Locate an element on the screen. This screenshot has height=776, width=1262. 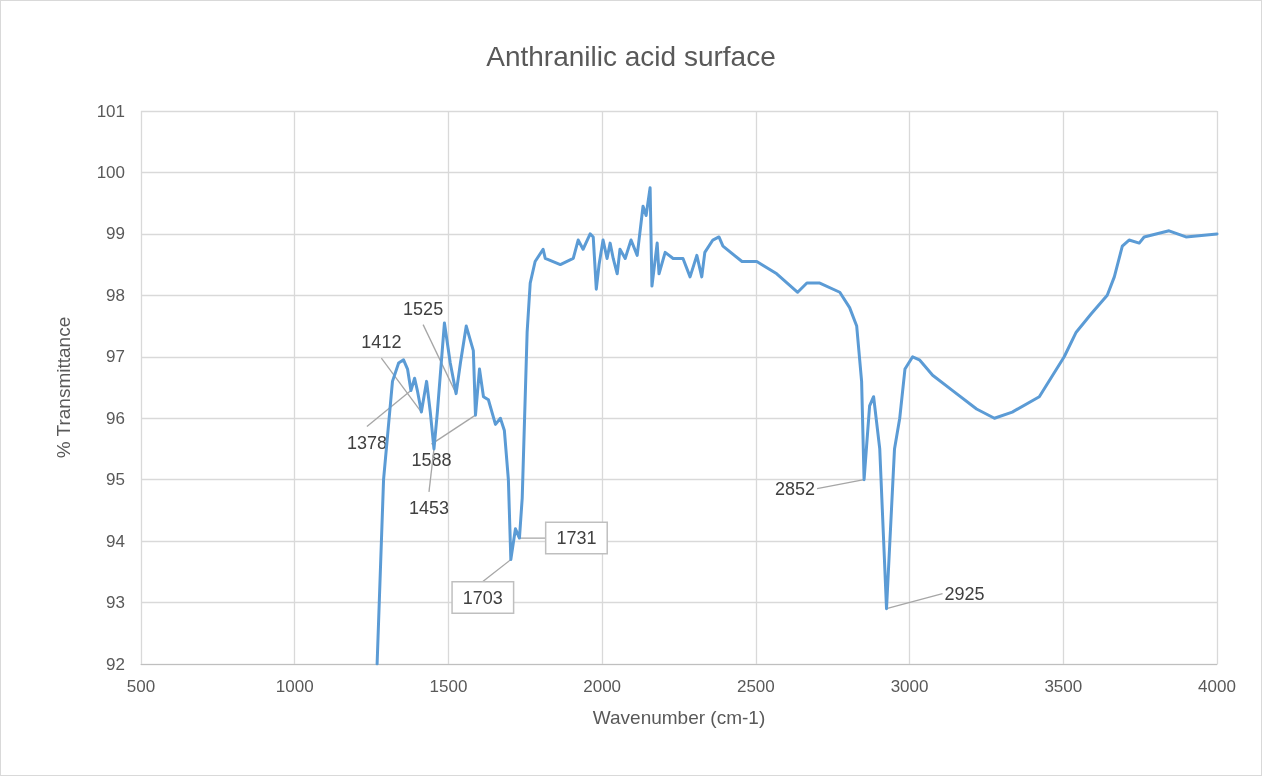
x-tick-label: 3000 is located at coordinates (909, 686).